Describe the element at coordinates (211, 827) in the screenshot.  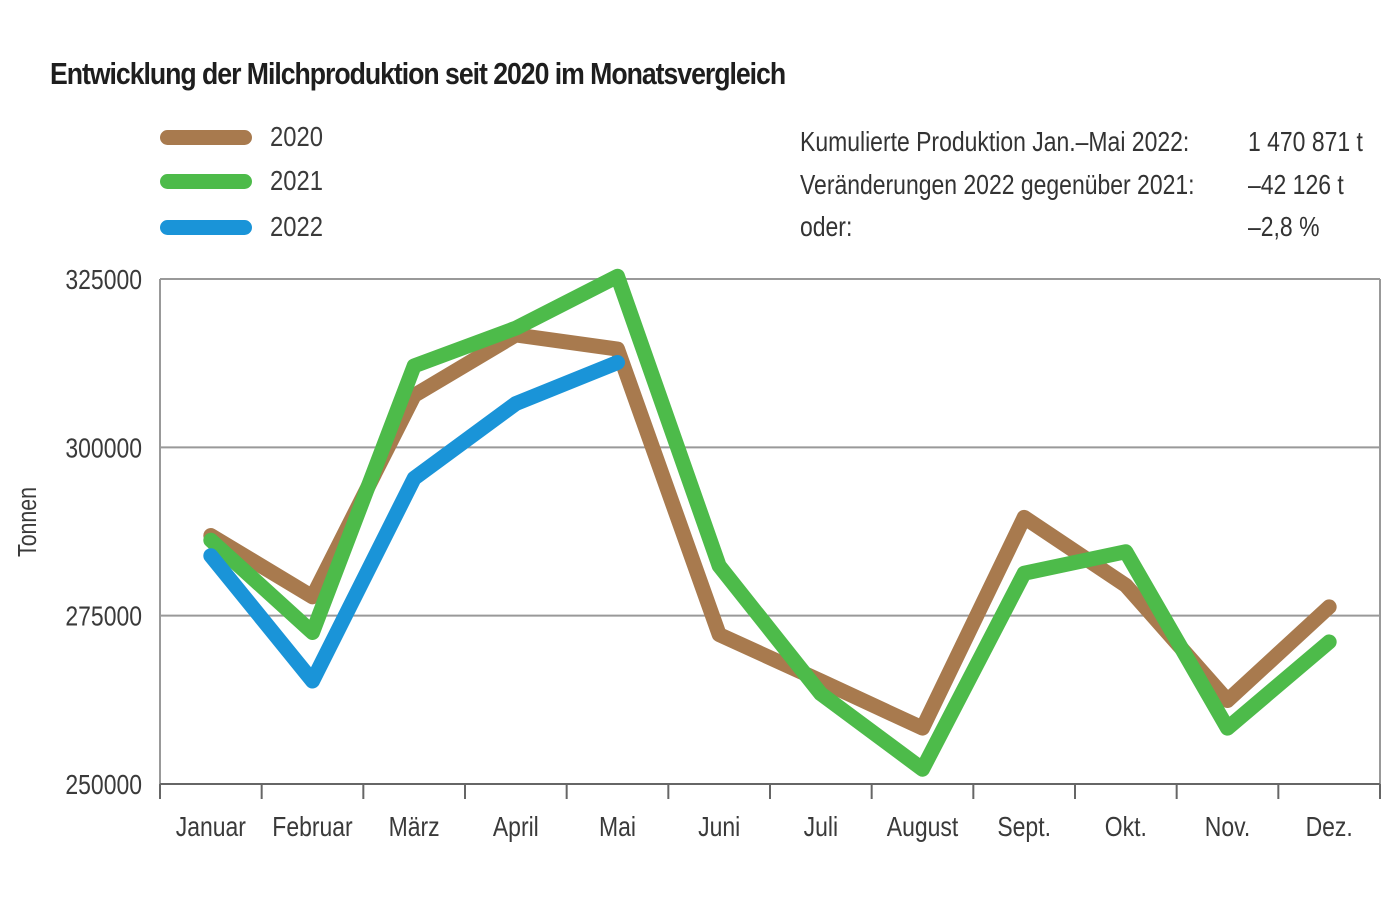
I see `x-tick-label: Januar` at that location.